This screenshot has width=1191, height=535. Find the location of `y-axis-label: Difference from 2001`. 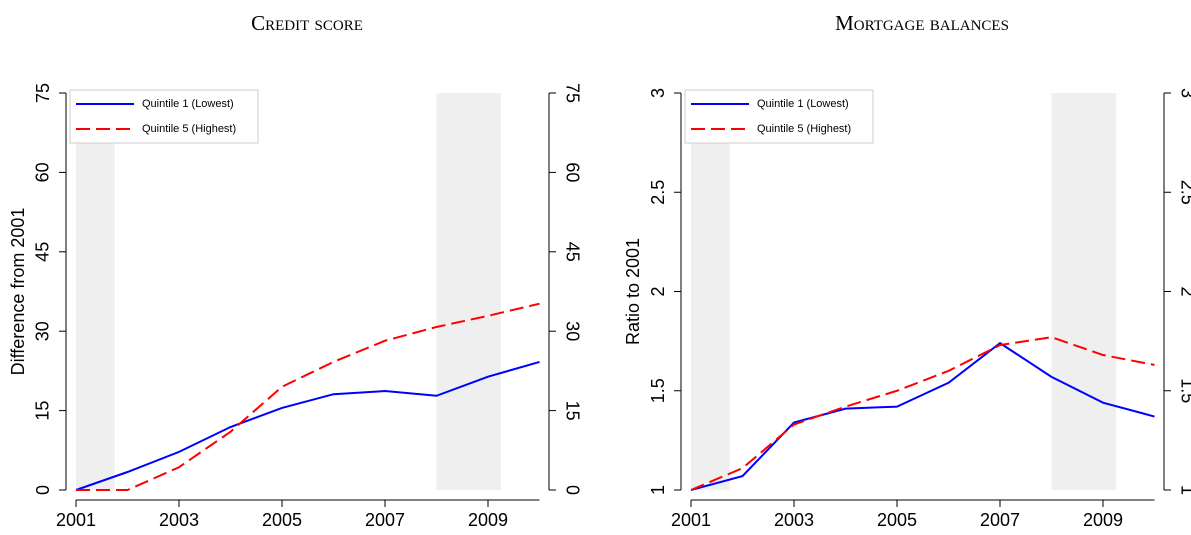

y-axis-label: Difference from 2001 is located at coordinates (18, 292).